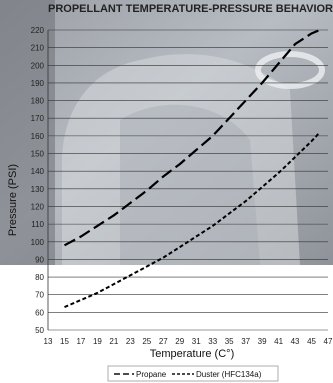 The image size is (333, 383). I want to click on y-tick-label: 60, so click(39, 312).